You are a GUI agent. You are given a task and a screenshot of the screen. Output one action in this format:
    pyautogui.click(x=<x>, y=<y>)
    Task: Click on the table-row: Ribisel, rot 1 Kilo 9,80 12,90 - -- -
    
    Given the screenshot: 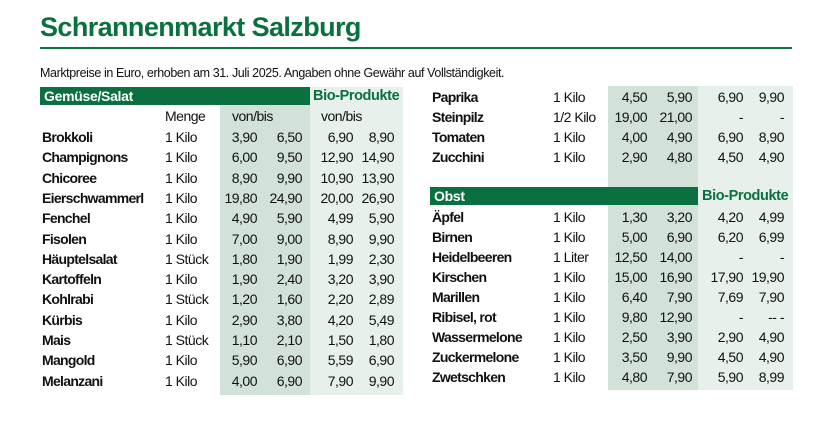 What is the action you would take?
    pyautogui.click(x=611, y=317)
    